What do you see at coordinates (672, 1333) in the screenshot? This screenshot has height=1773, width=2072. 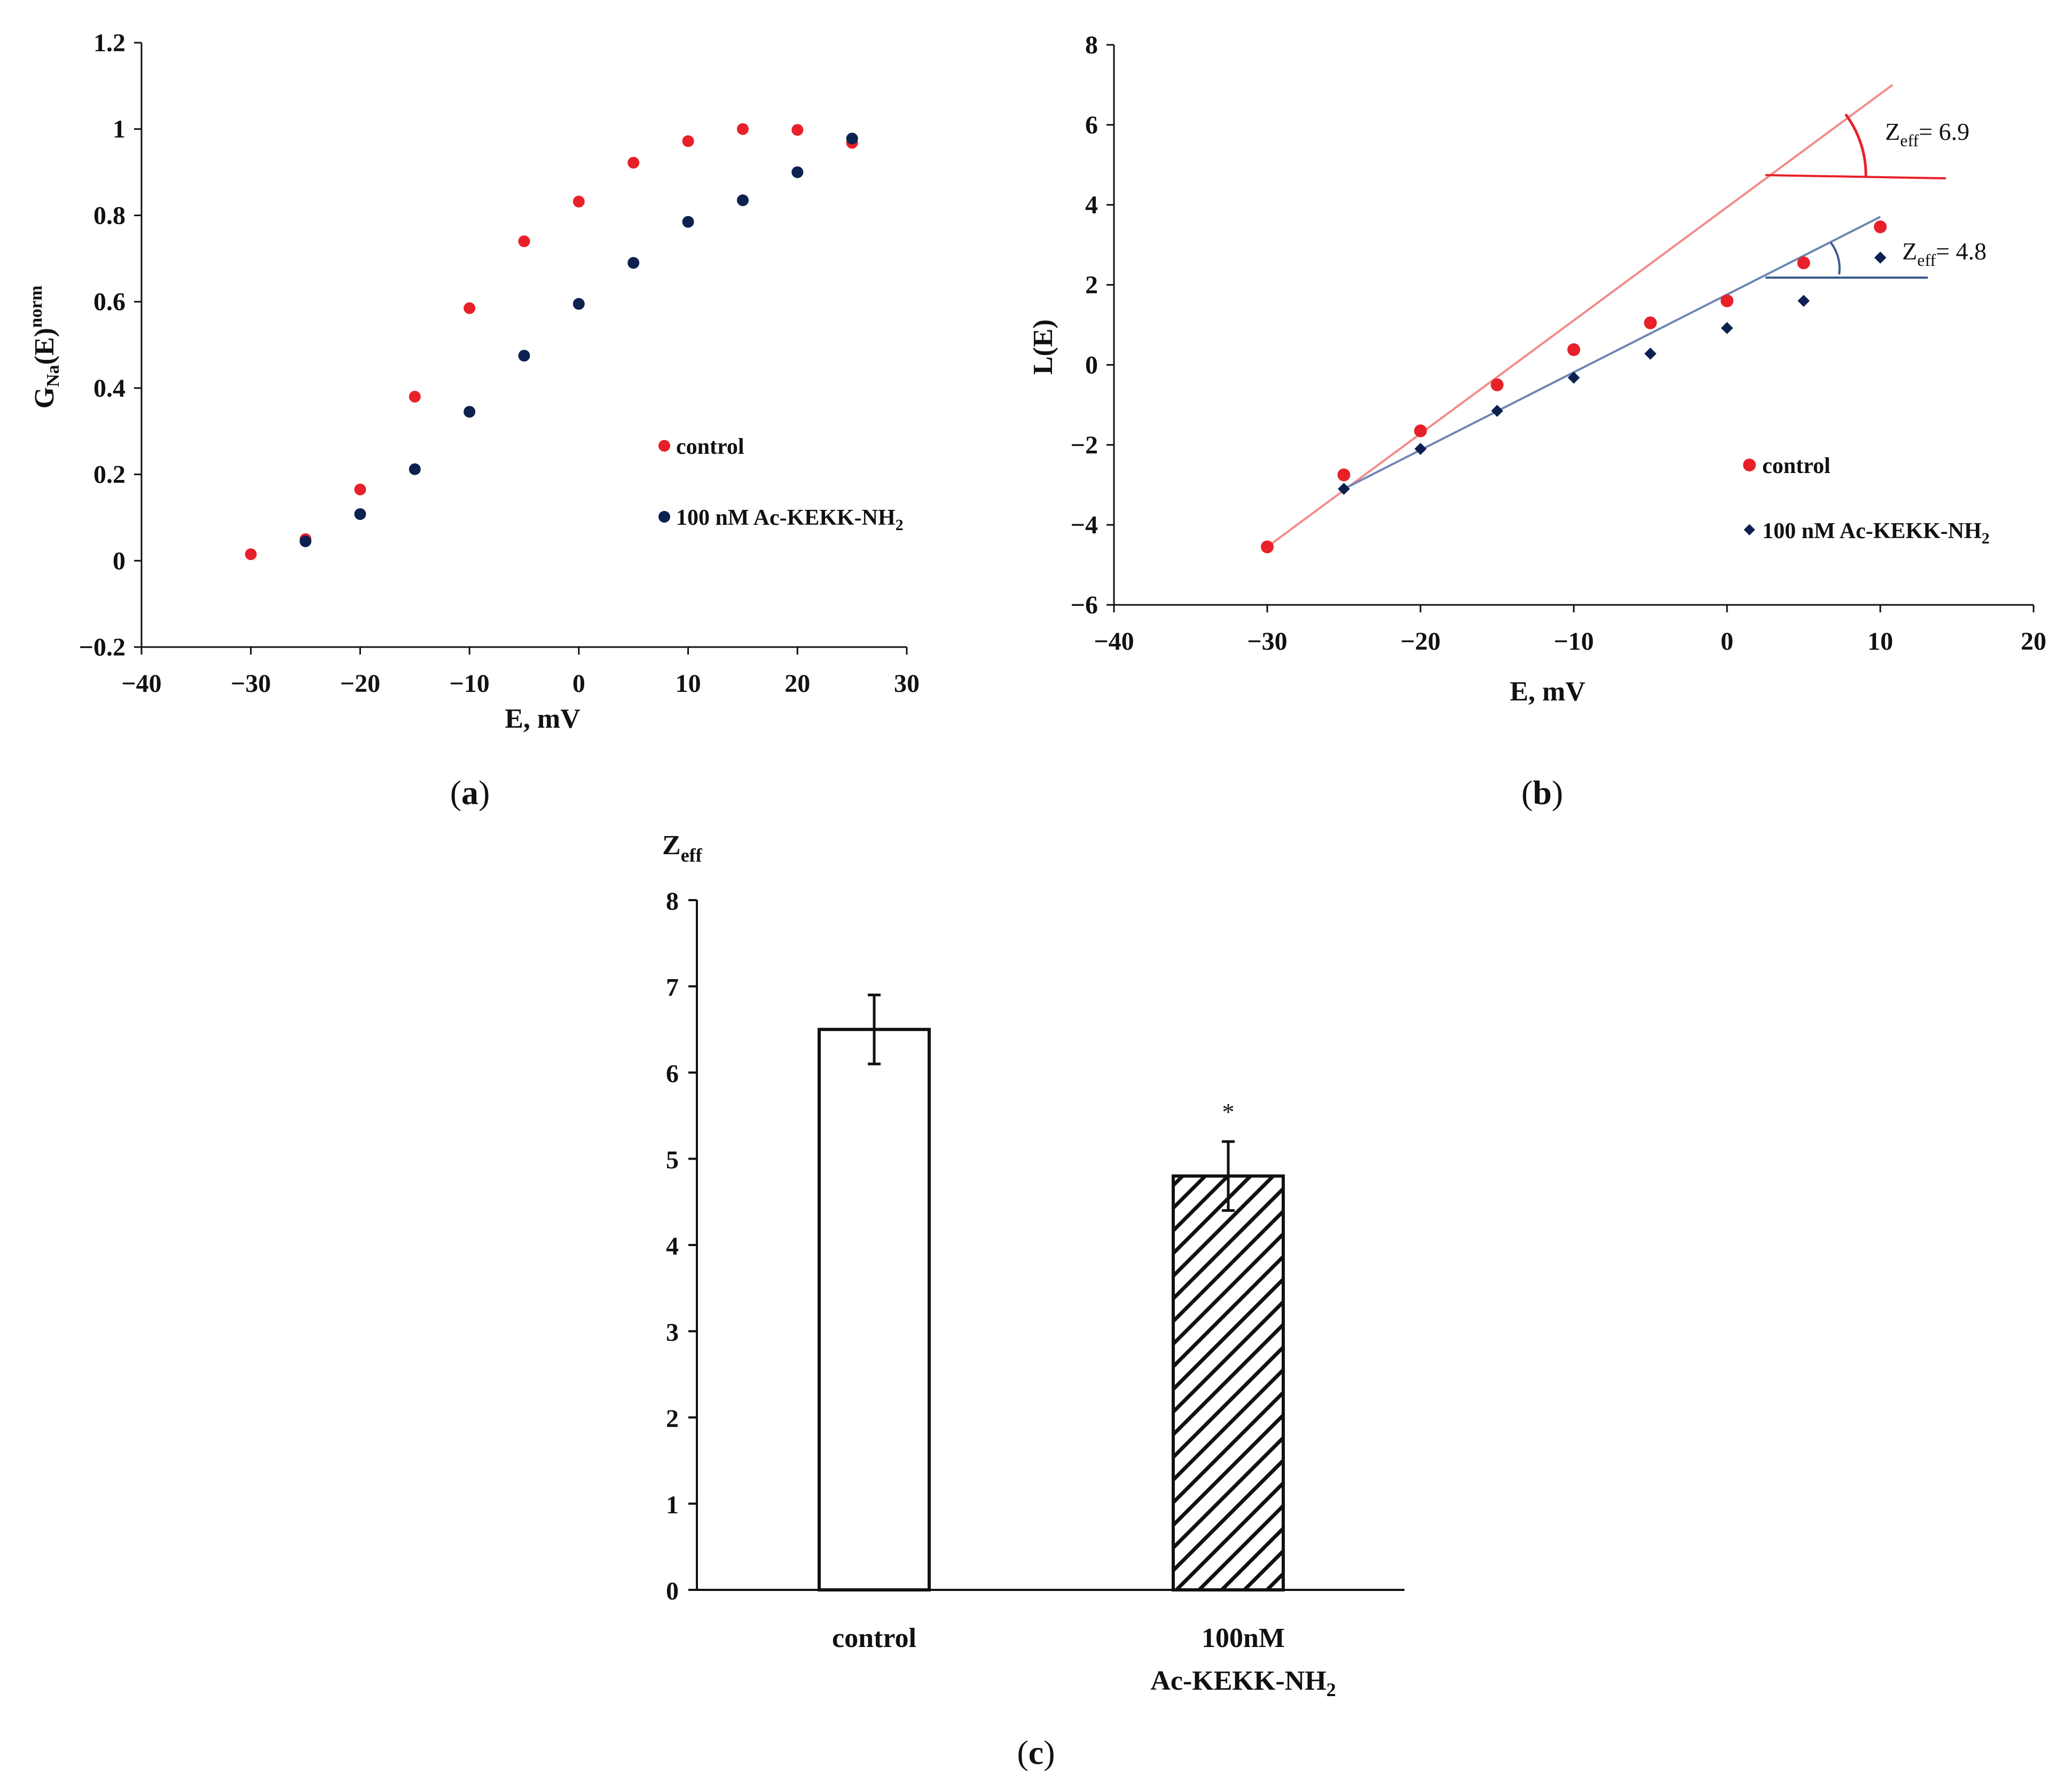 I see `c-y-tick-label: 3` at bounding box center [672, 1333].